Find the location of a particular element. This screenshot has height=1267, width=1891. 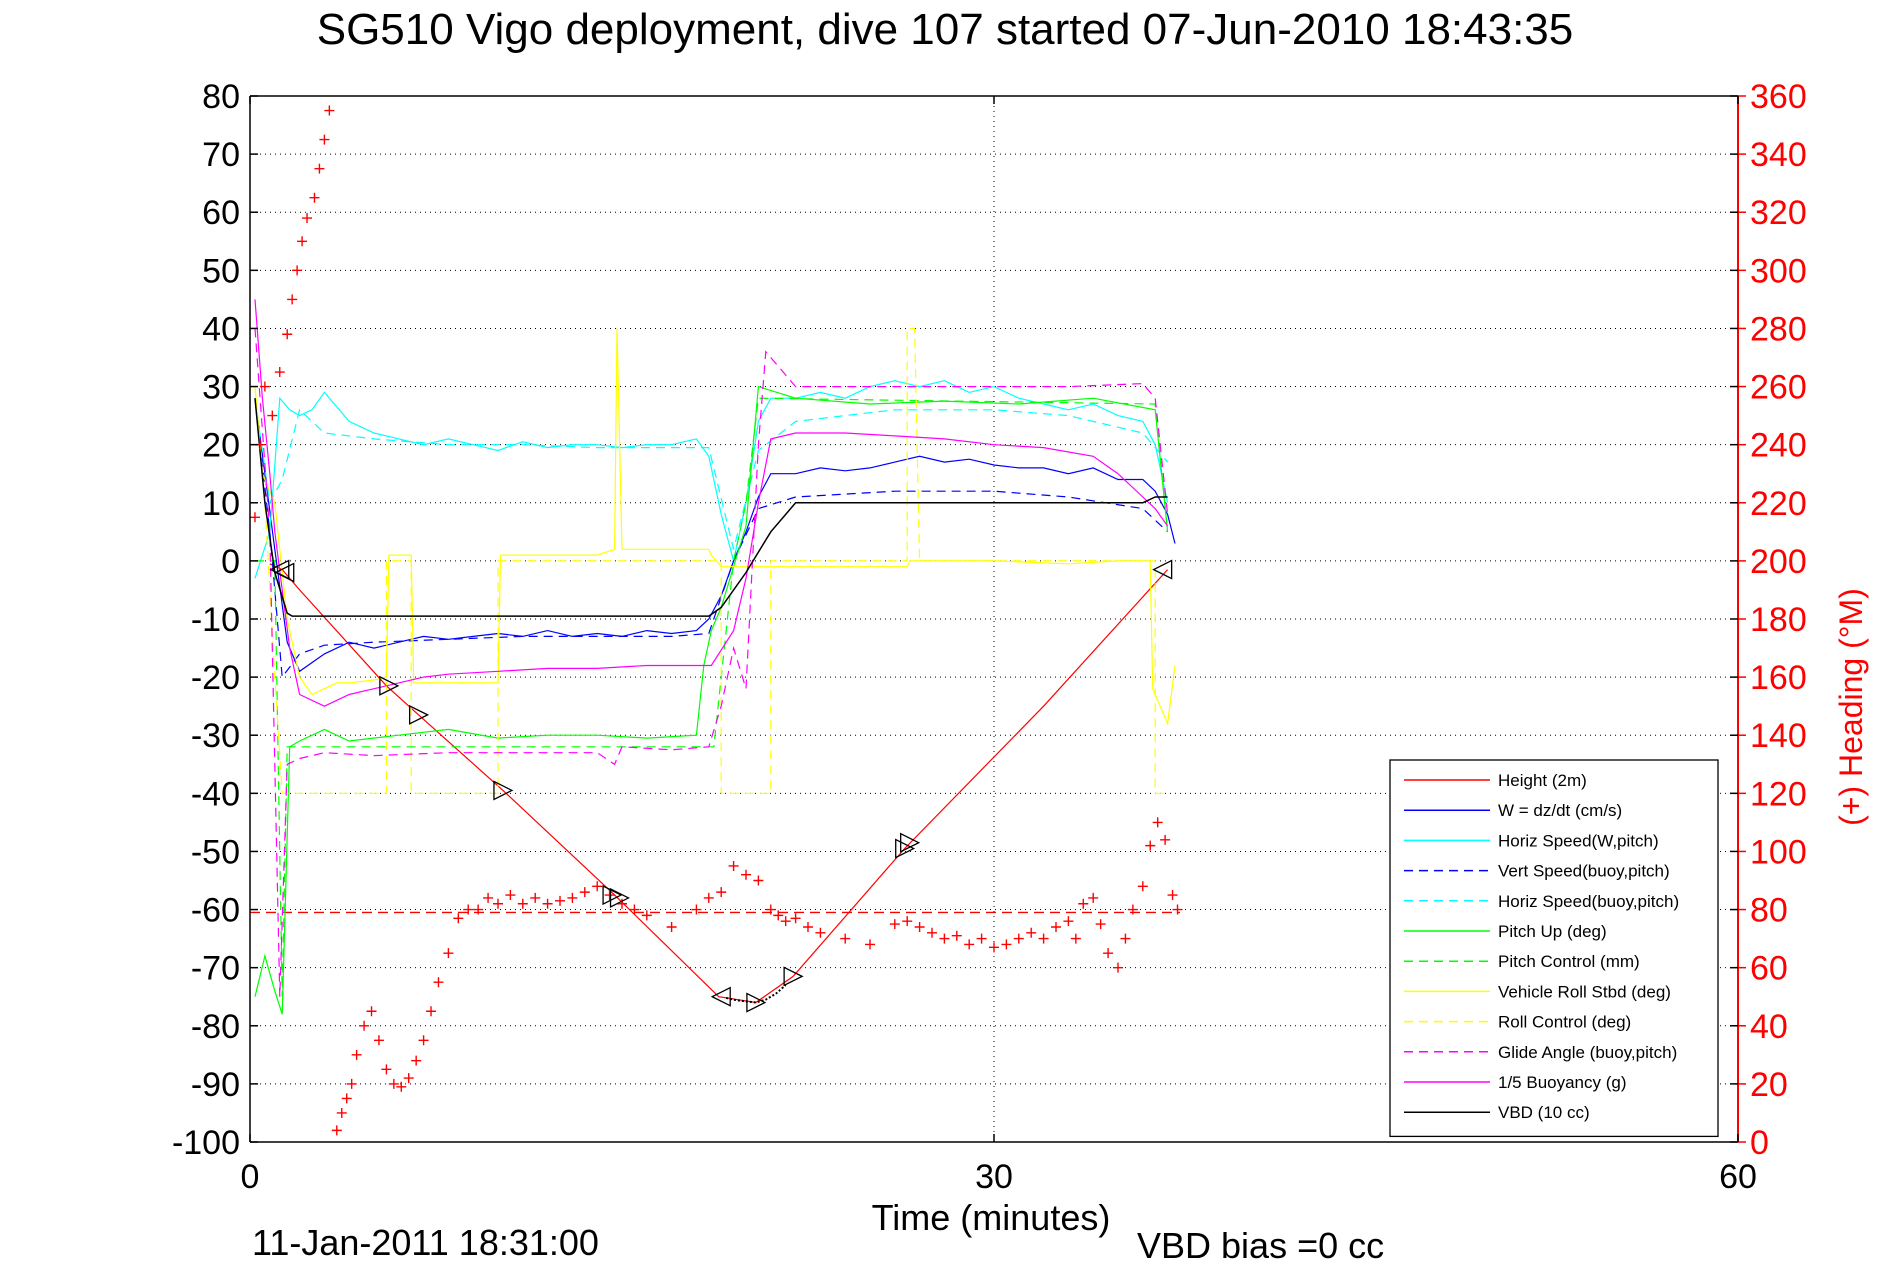

y-tick-label-left: 60 is located at coordinates (221, 213).